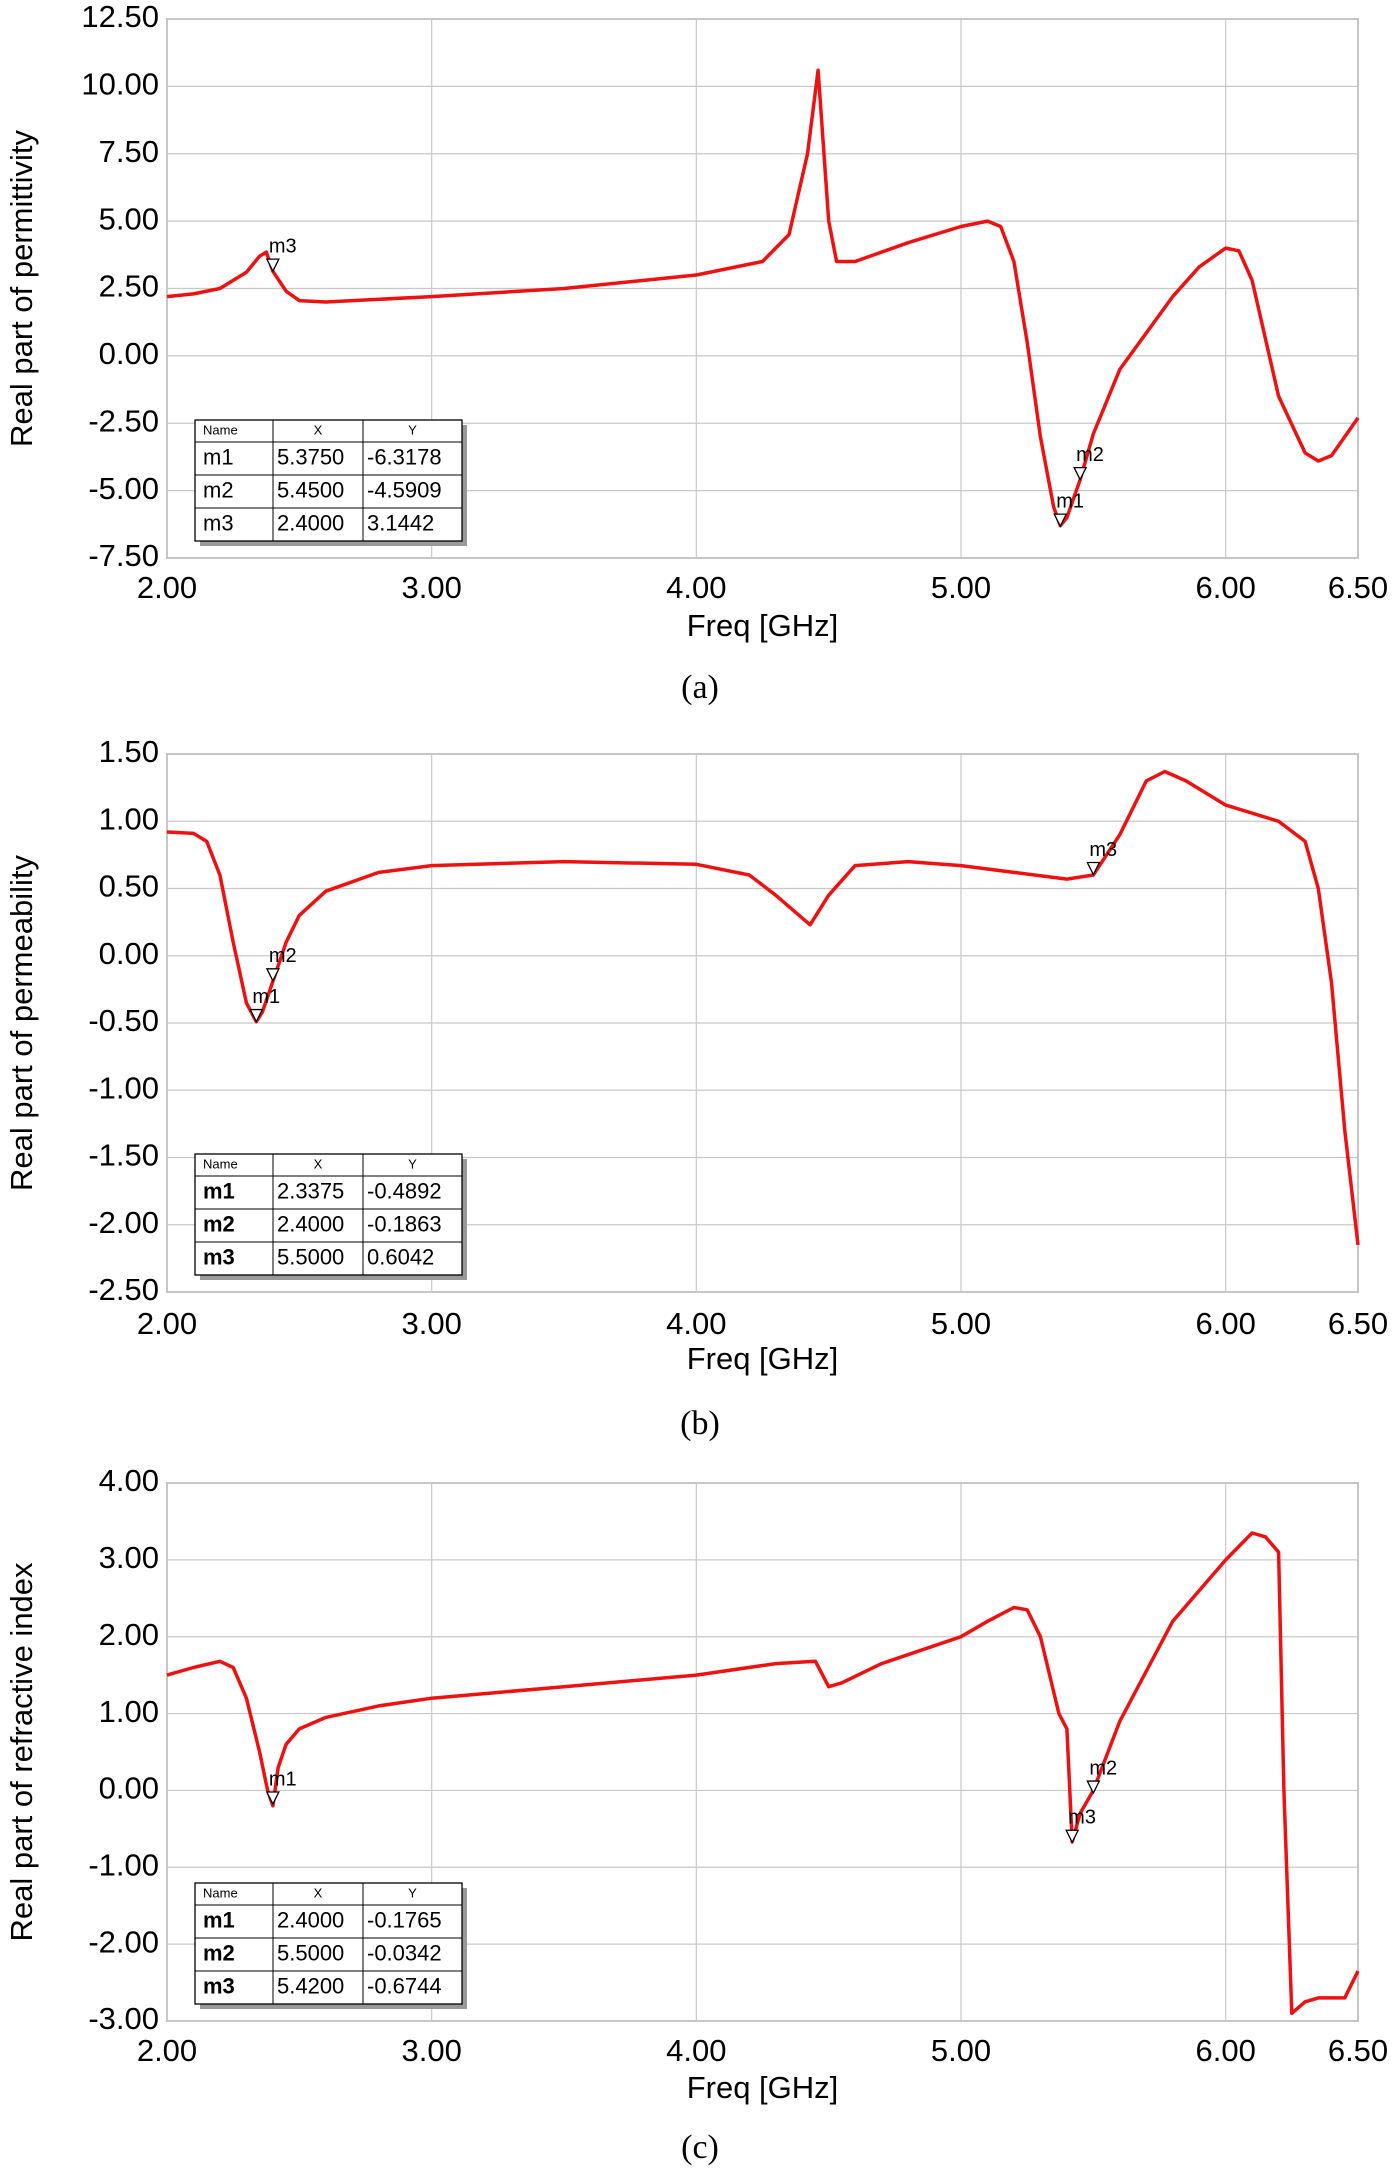 This screenshot has height=2178, width=1400. I want to click on table-y: 0.6042, so click(400, 1256).